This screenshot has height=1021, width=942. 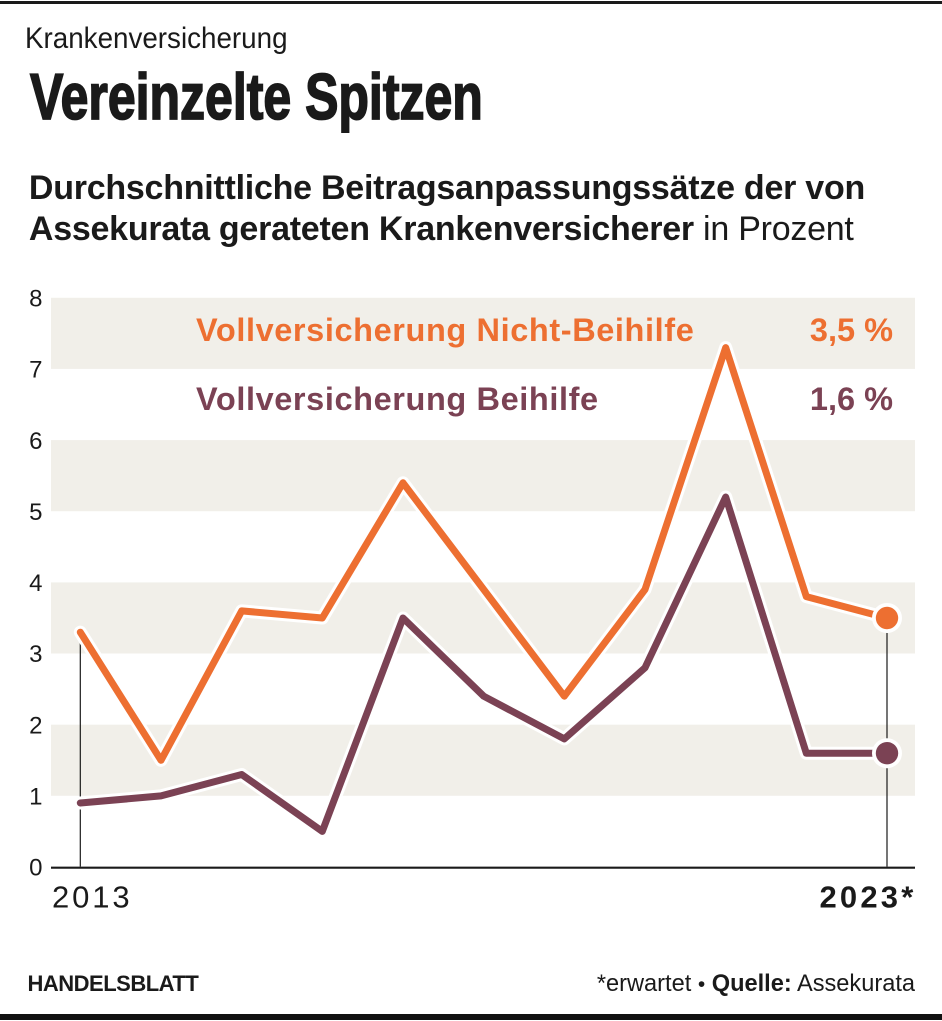 What do you see at coordinates (35, 797) in the screenshot?
I see `svg-text: 1` at bounding box center [35, 797].